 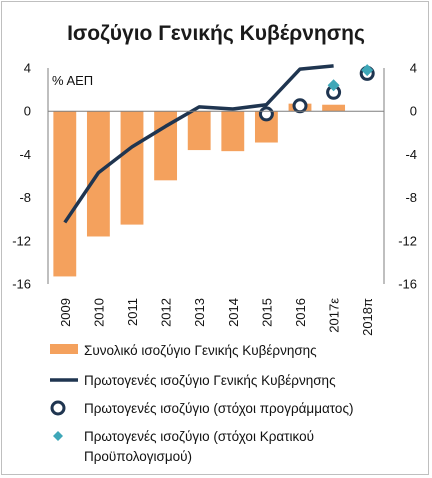 I want to click on y-tick-right: -16, so click(x=407, y=284).